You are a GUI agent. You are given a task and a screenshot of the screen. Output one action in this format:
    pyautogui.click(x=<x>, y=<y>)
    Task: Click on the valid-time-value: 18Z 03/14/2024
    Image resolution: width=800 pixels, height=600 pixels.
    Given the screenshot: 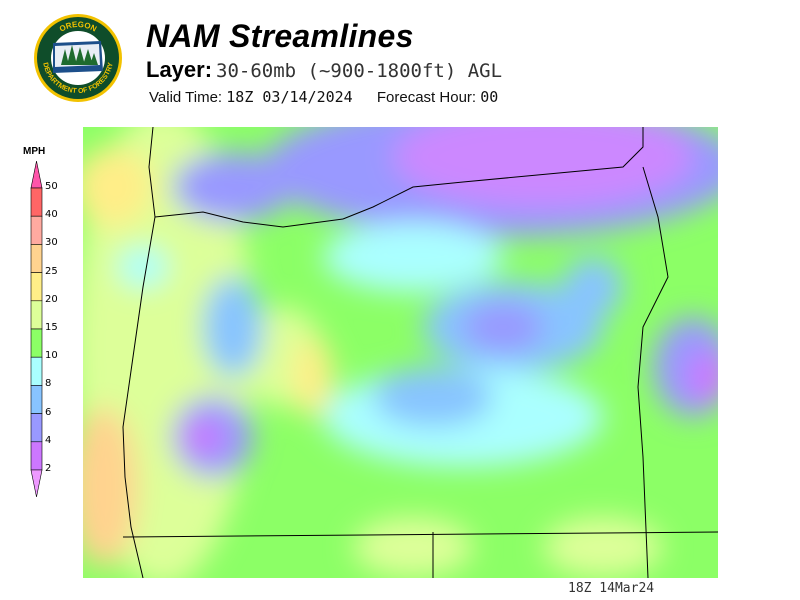 What is the action you would take?
    pyautogui.click(x=289, y=97)
    